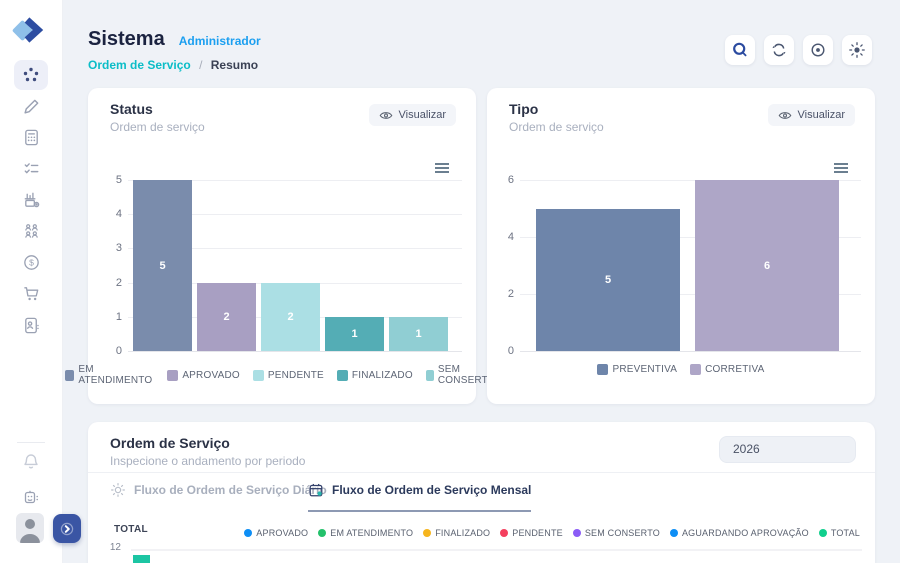 The height and width of the screenshot is (563, 900). Describe the element at coordinates (31, 168) in the screenshot. I see `sidebar-item-checklist` at that location.